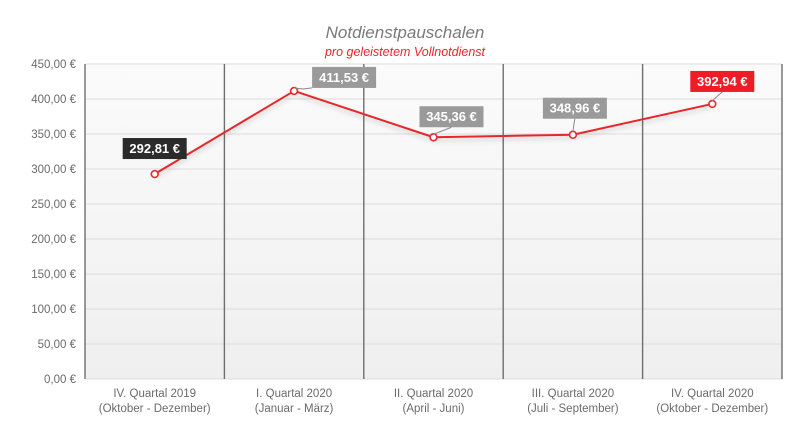 The width and height of the screenshot is (800, 446). I want to click on x-tick-sublabel: (Juli - September), so click(573, 409).